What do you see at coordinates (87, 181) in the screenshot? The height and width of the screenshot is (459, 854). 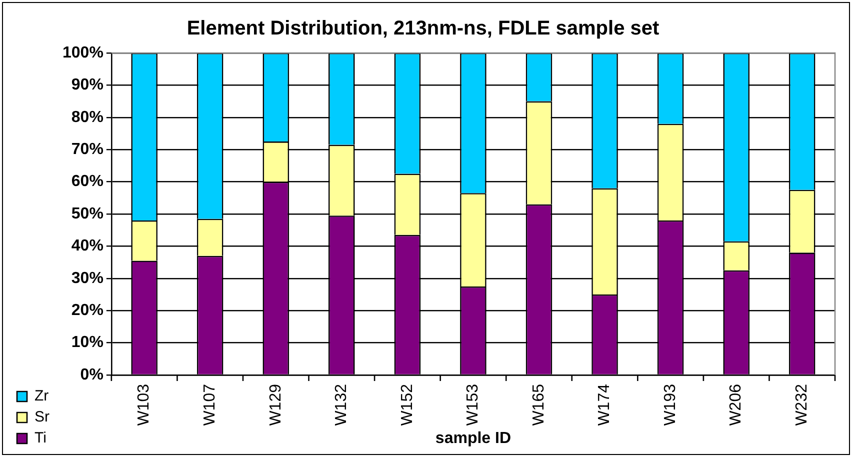 I see `y-tick-label: 60%` at bounding box center [87, 181].